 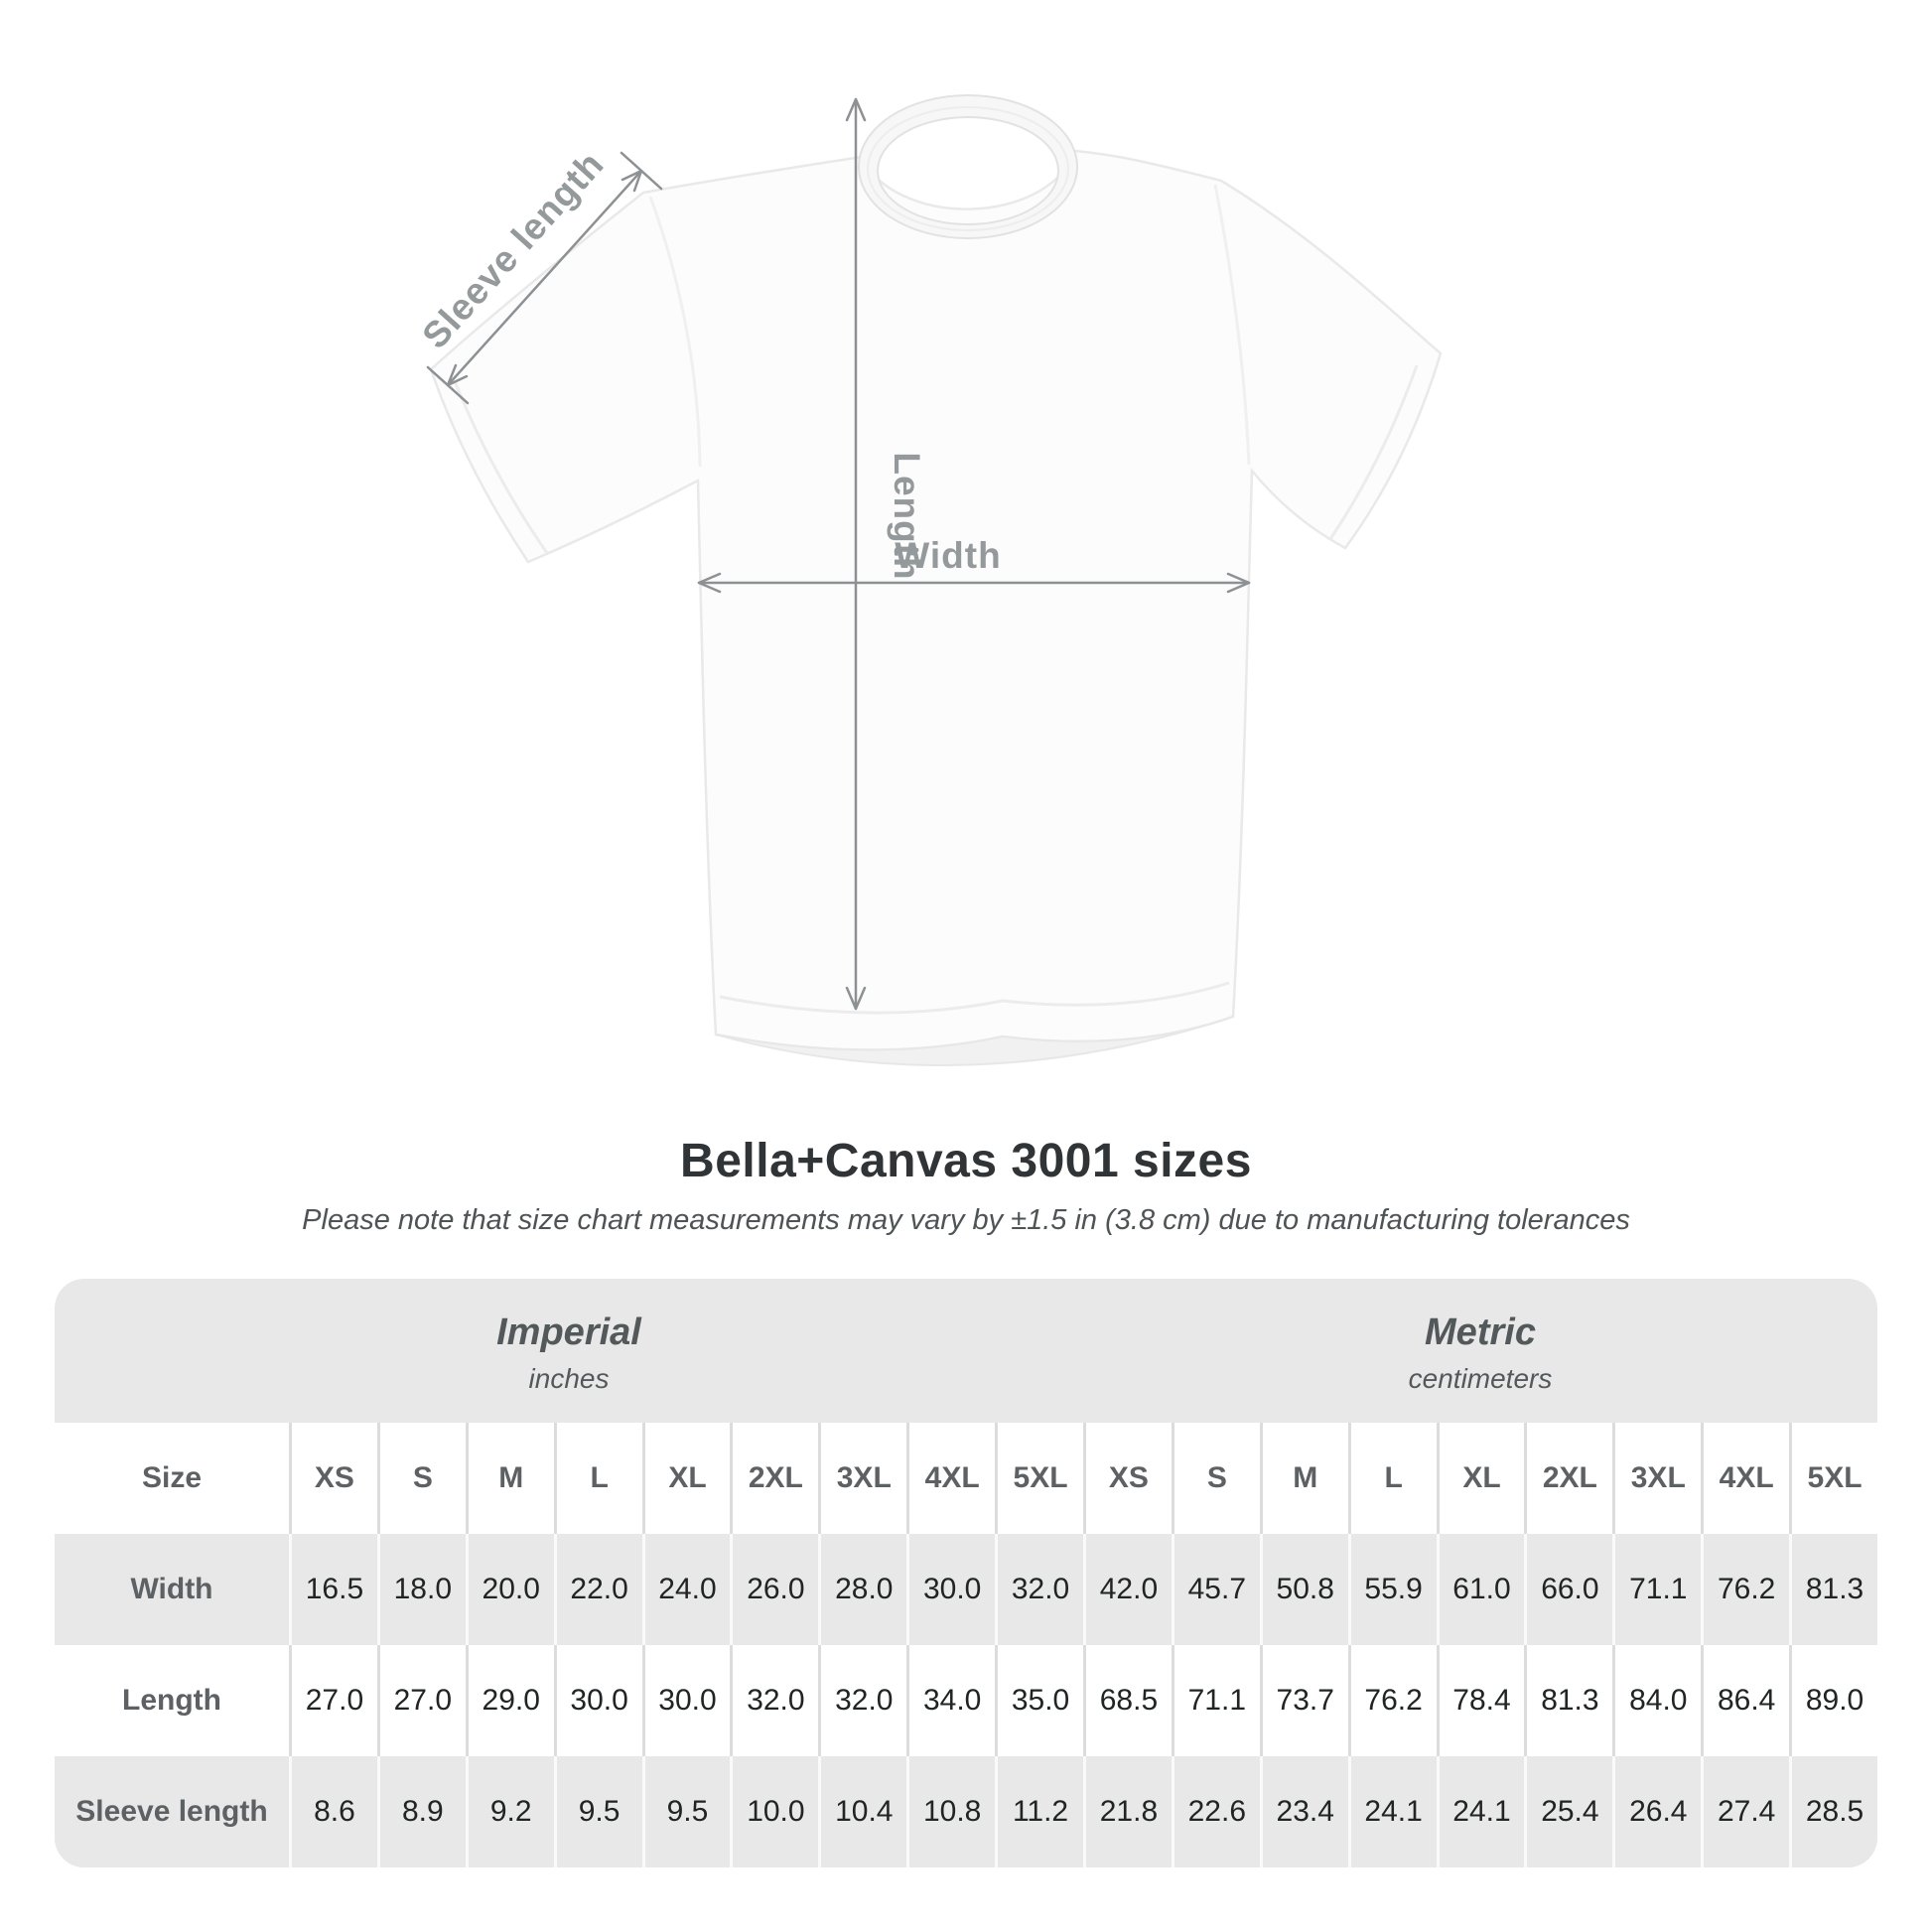 What do you see at coordinates (1215, 1701) in the screenshot?
I see `value-cell: 71.1` at bounding box center [1215, 1701].